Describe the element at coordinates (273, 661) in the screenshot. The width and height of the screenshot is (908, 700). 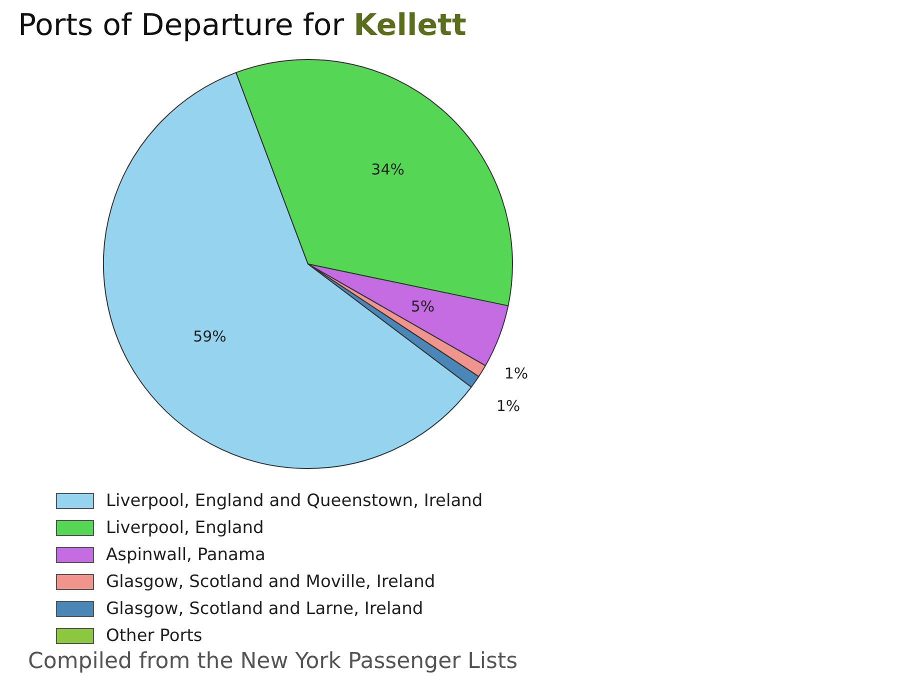
I see `text: Compiled from the New York Passenger Lists` at that location.